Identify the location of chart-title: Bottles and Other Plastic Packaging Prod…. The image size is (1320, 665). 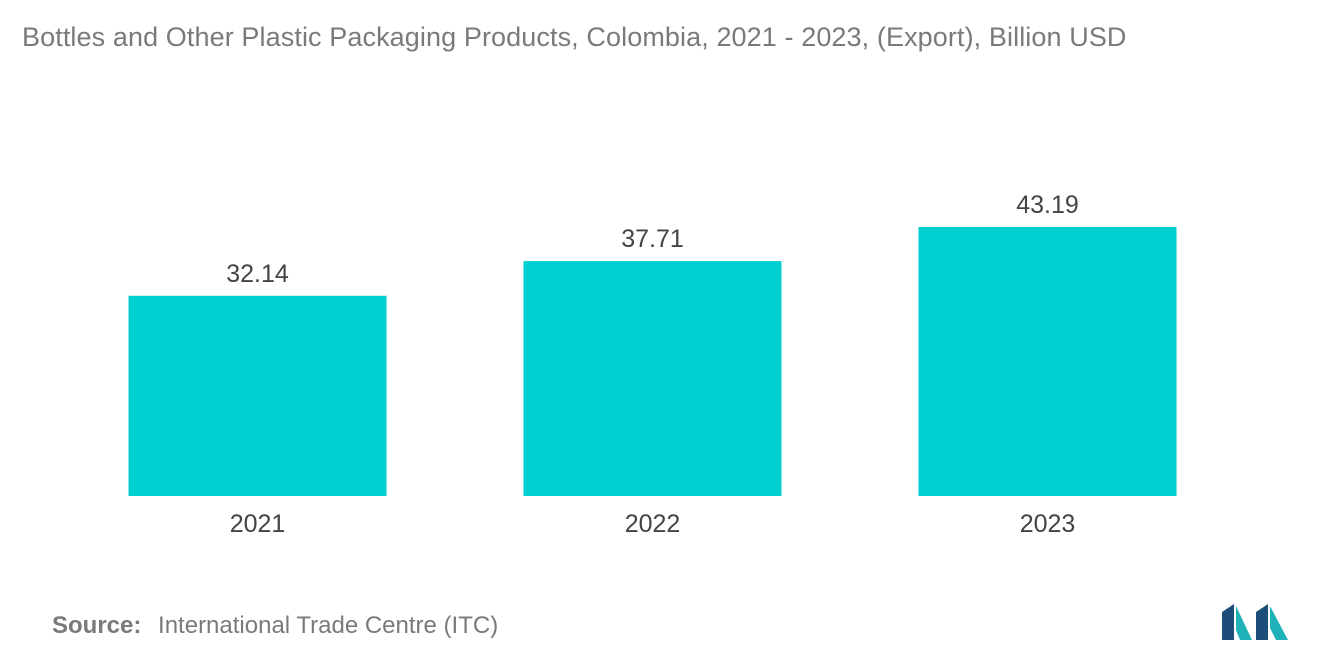
(574, 37).